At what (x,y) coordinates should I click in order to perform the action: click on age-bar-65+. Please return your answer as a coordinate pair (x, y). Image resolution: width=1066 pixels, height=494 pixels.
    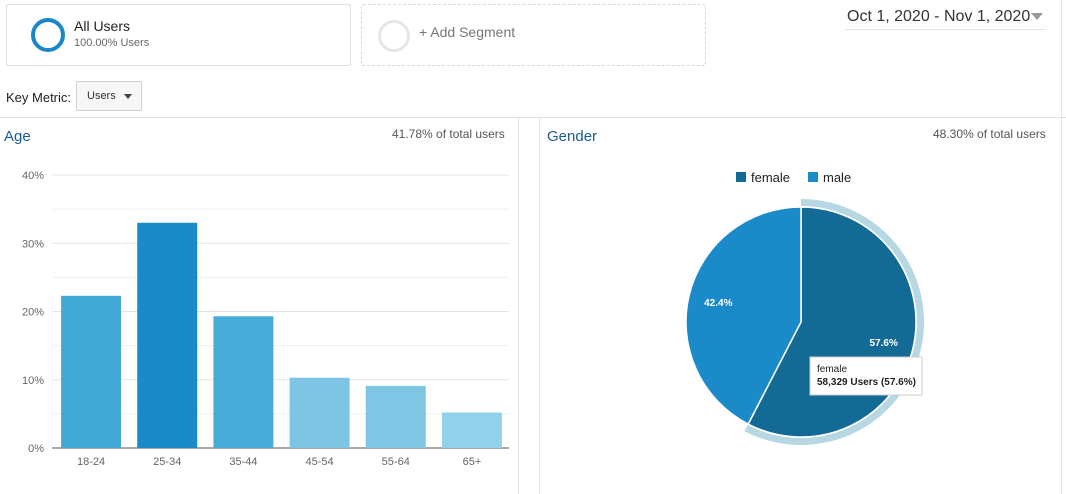
    Looking at the image, I should click on (471, 430).